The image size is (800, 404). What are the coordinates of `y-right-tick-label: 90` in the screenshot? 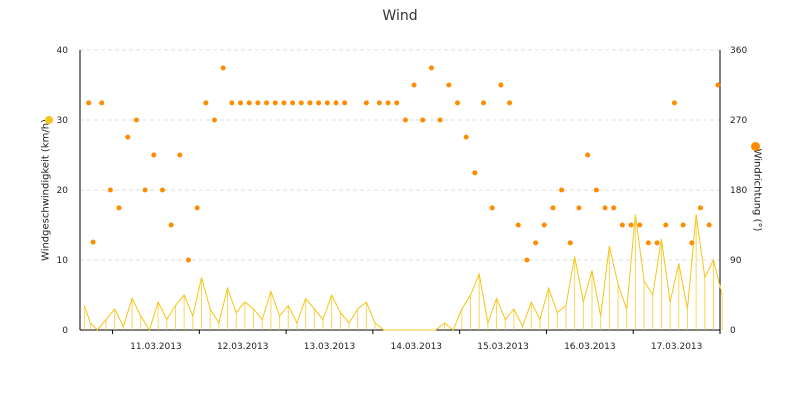 It's located at (736, 261).